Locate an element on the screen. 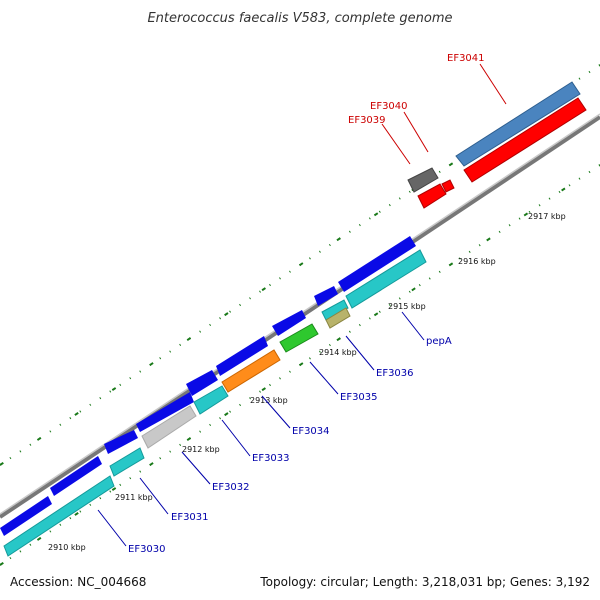 The height and width of the screenshot is (600, 600). gene-label-EF3040: EF3040 is located at coordinates (389, 106).